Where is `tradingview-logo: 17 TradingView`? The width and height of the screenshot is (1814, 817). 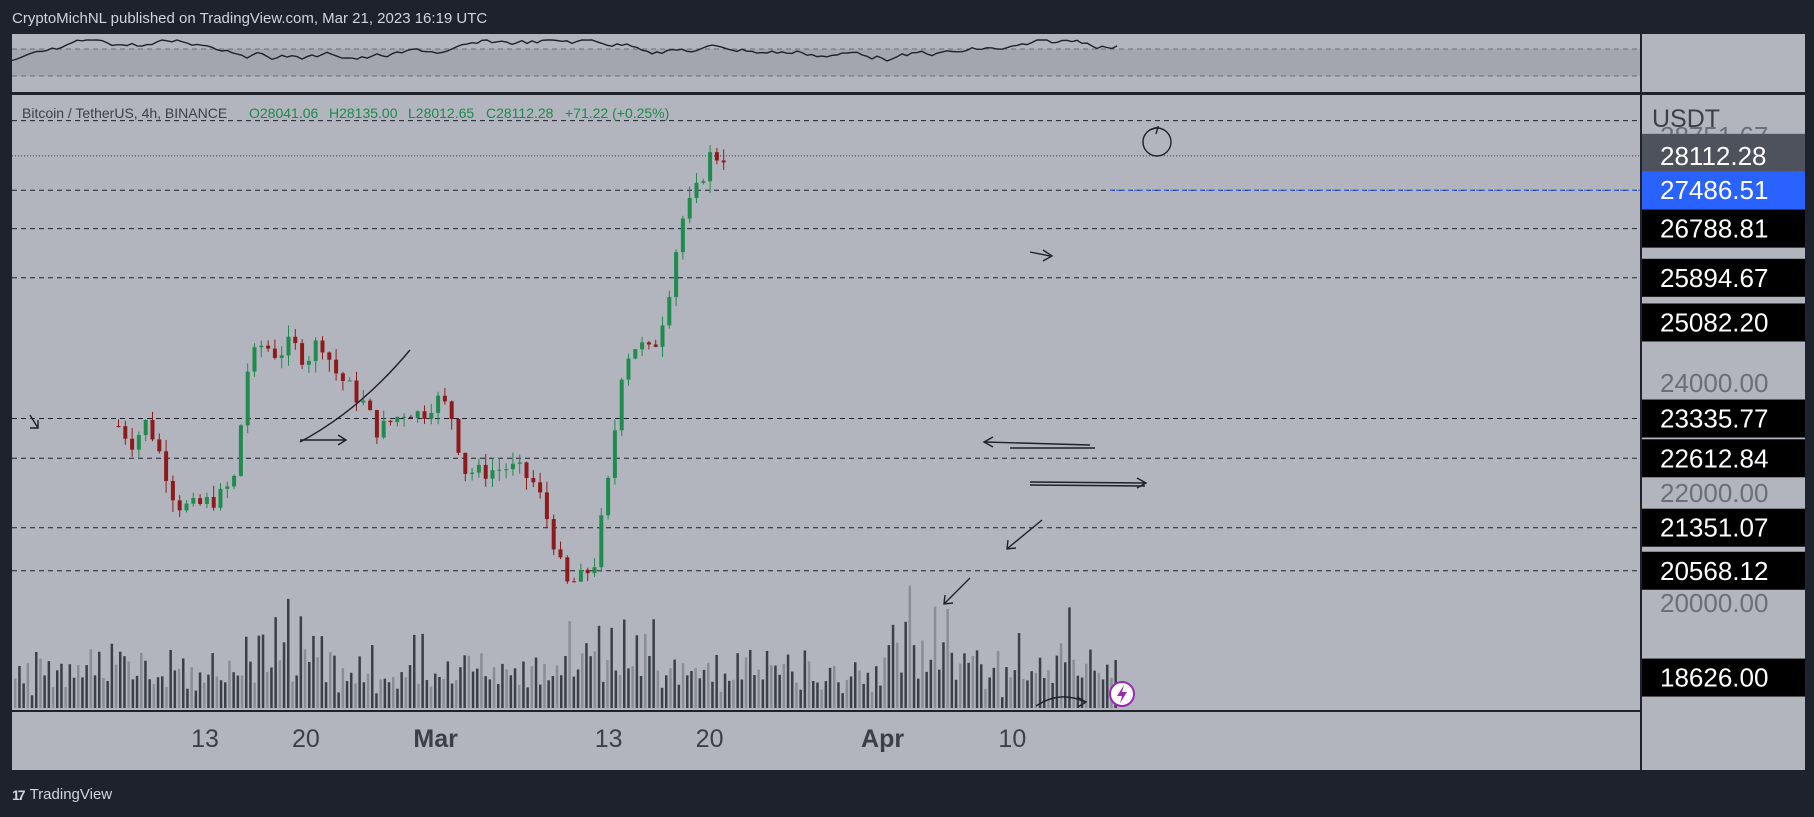 tradingview-logo: 17 TradingView is located at coordinates (62, 794).